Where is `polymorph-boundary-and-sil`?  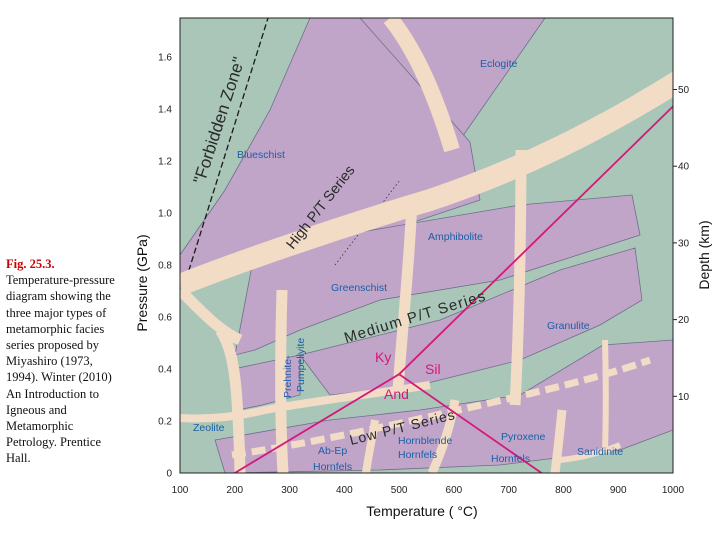 polymorph-boundary-and-sil is located at coordinates (470, 423).